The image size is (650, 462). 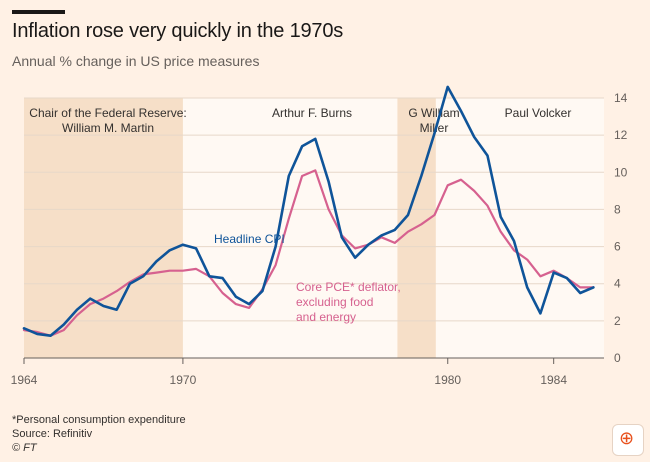 What do you see at coordinates (433, 120) in the screenshot?
I see `era-label-2: G William Miller` at bounding box center [433, 120].